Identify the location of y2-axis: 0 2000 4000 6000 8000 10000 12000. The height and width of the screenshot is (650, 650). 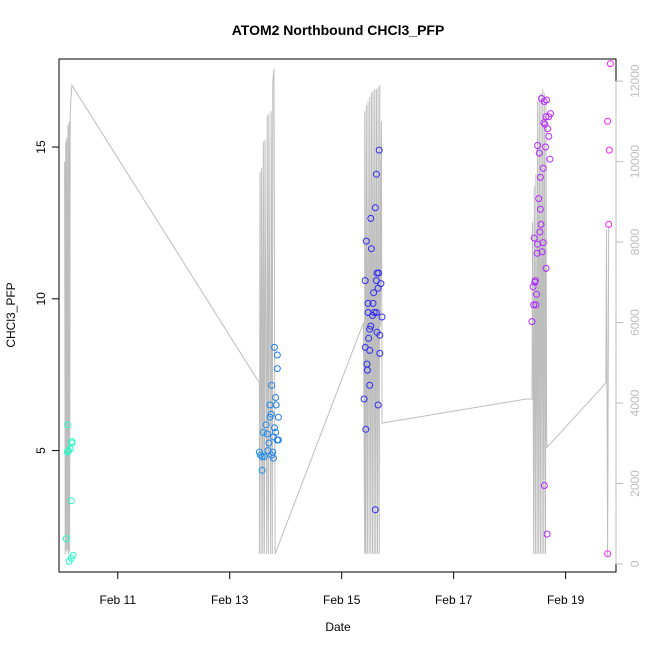
(628, 315).